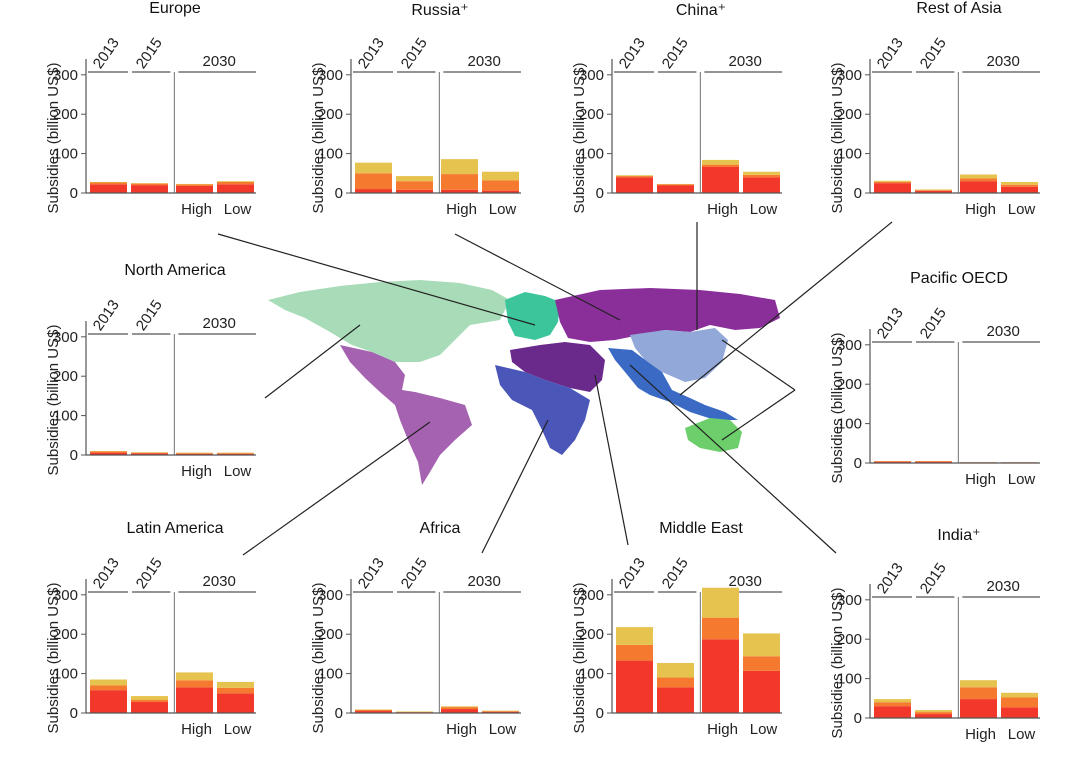  What do you see at coordinates (959, 8) in the screenshot?
I see `chart-title: Rest of Asia` at bounding box center [959, 8].